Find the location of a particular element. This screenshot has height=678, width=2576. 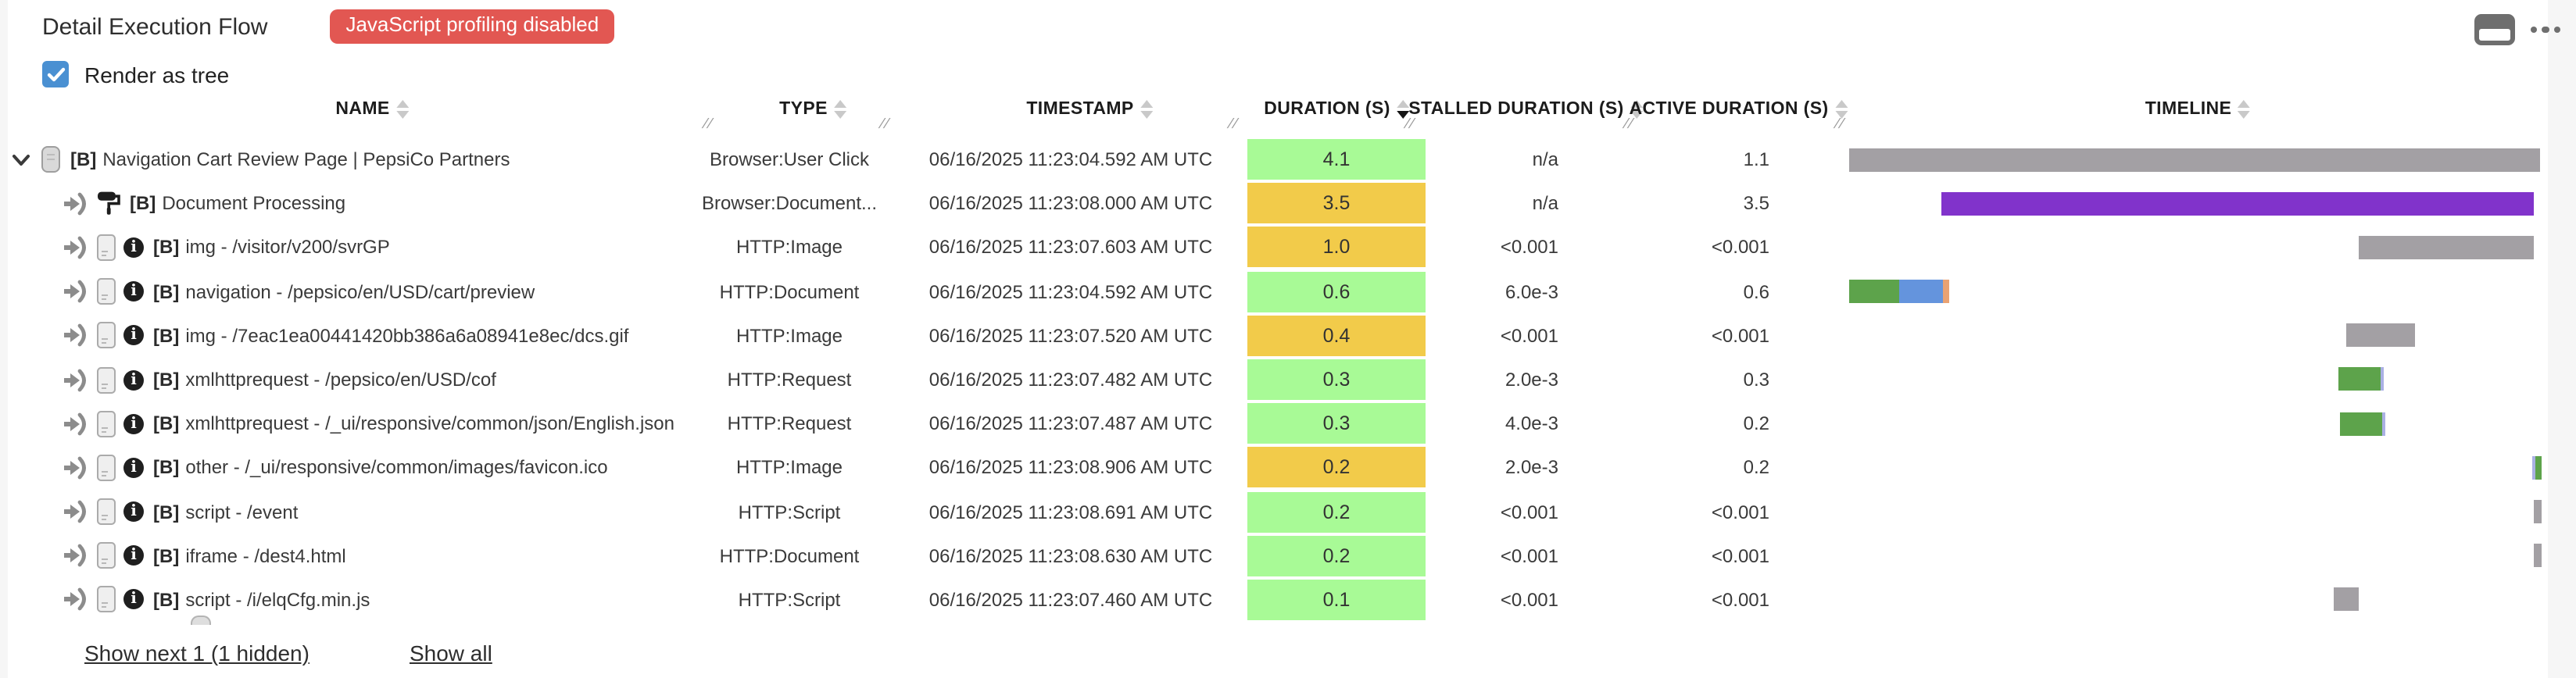

timeline-bar-green is located at coordinates (1874, 292).